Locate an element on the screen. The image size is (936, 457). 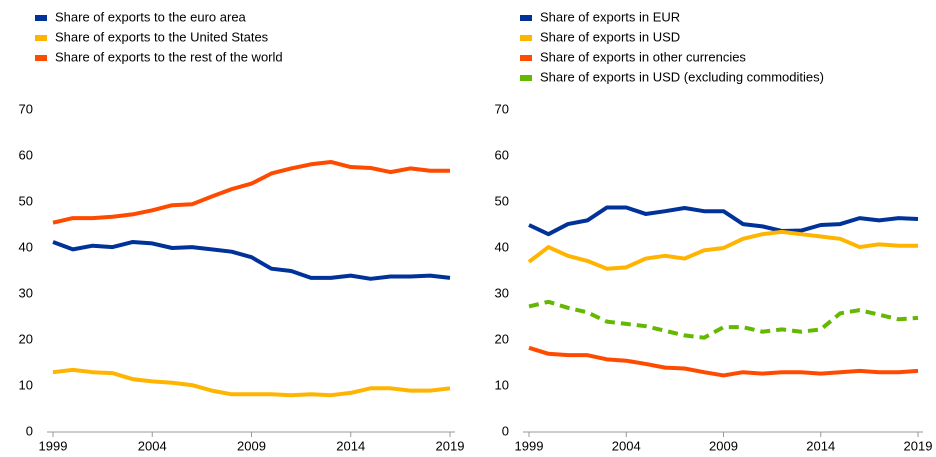
legend-label: Share of exports to the United States is located at coordinates (162, 36).